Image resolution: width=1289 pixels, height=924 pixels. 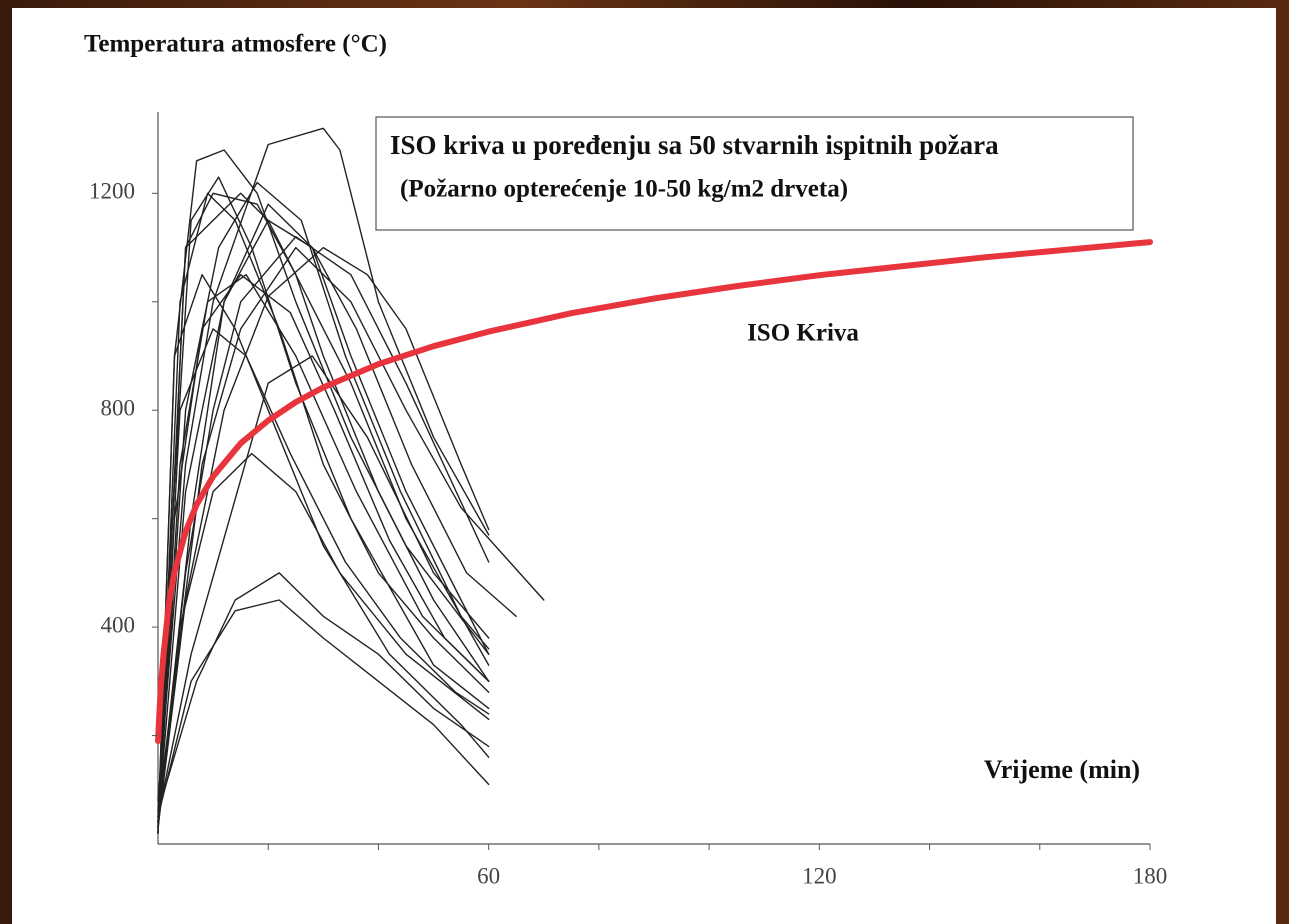 What do you see at coordinates (488, 875) in the screenshot?
I see `x-tick-label: 60` at bounding box center [488, 875].